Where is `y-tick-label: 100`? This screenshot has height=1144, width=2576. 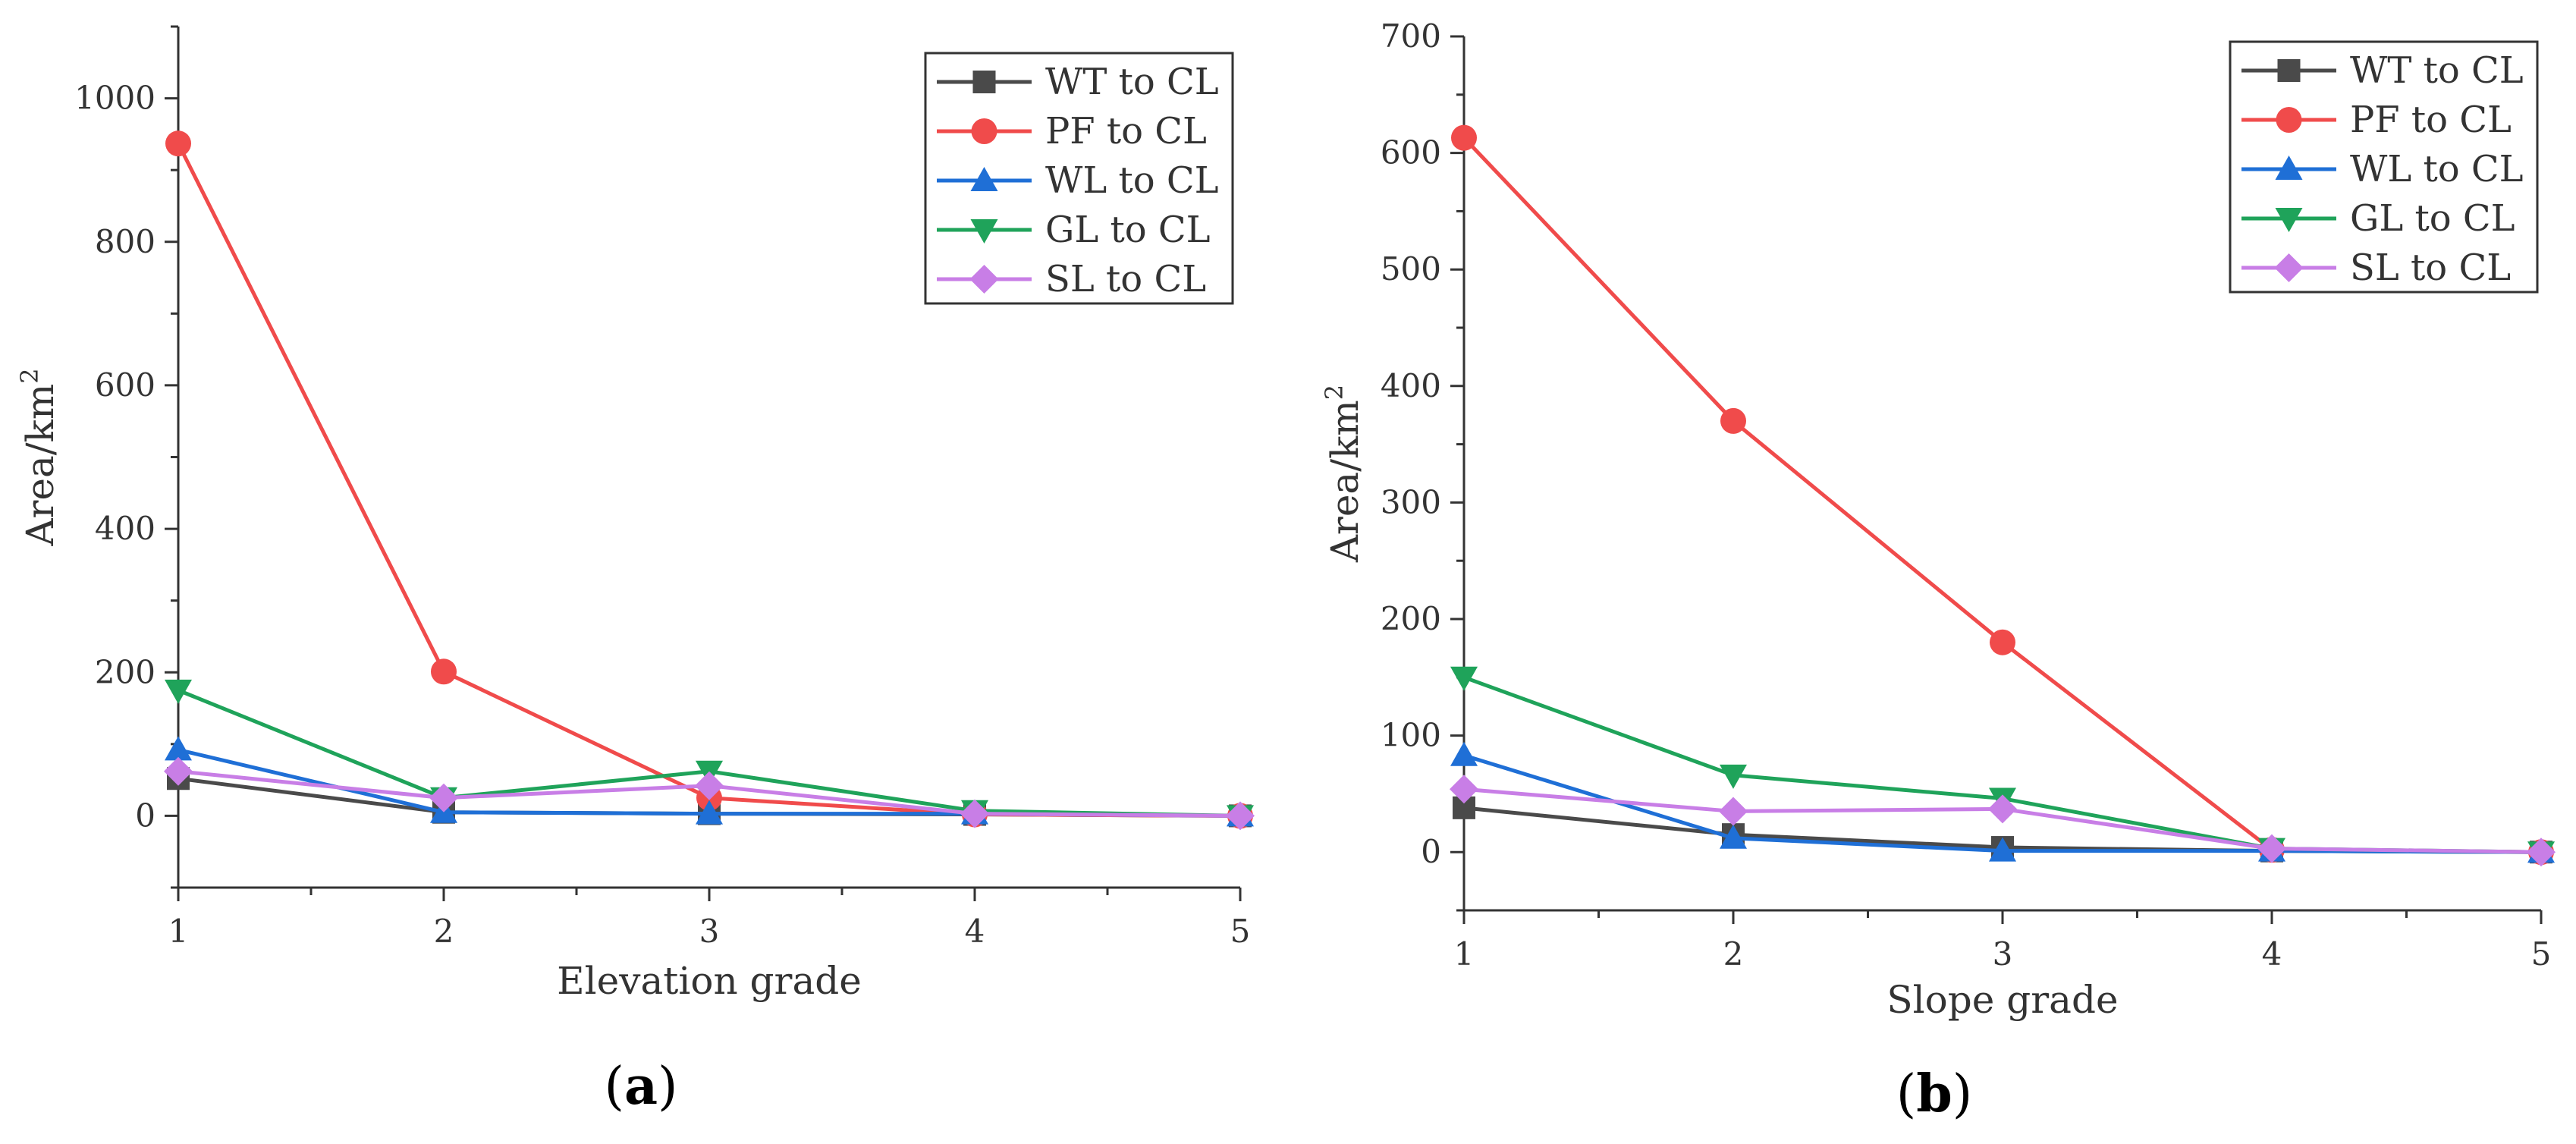 y-tick-label: 100 is located at coordinates (1411, 735).